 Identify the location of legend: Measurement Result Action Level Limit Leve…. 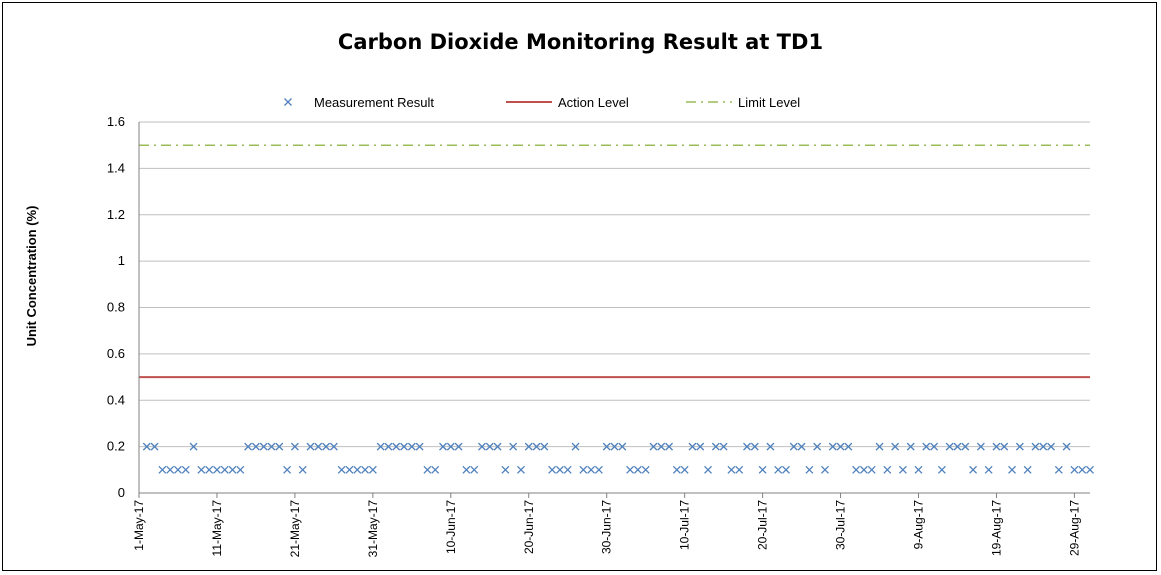
(542, 102).